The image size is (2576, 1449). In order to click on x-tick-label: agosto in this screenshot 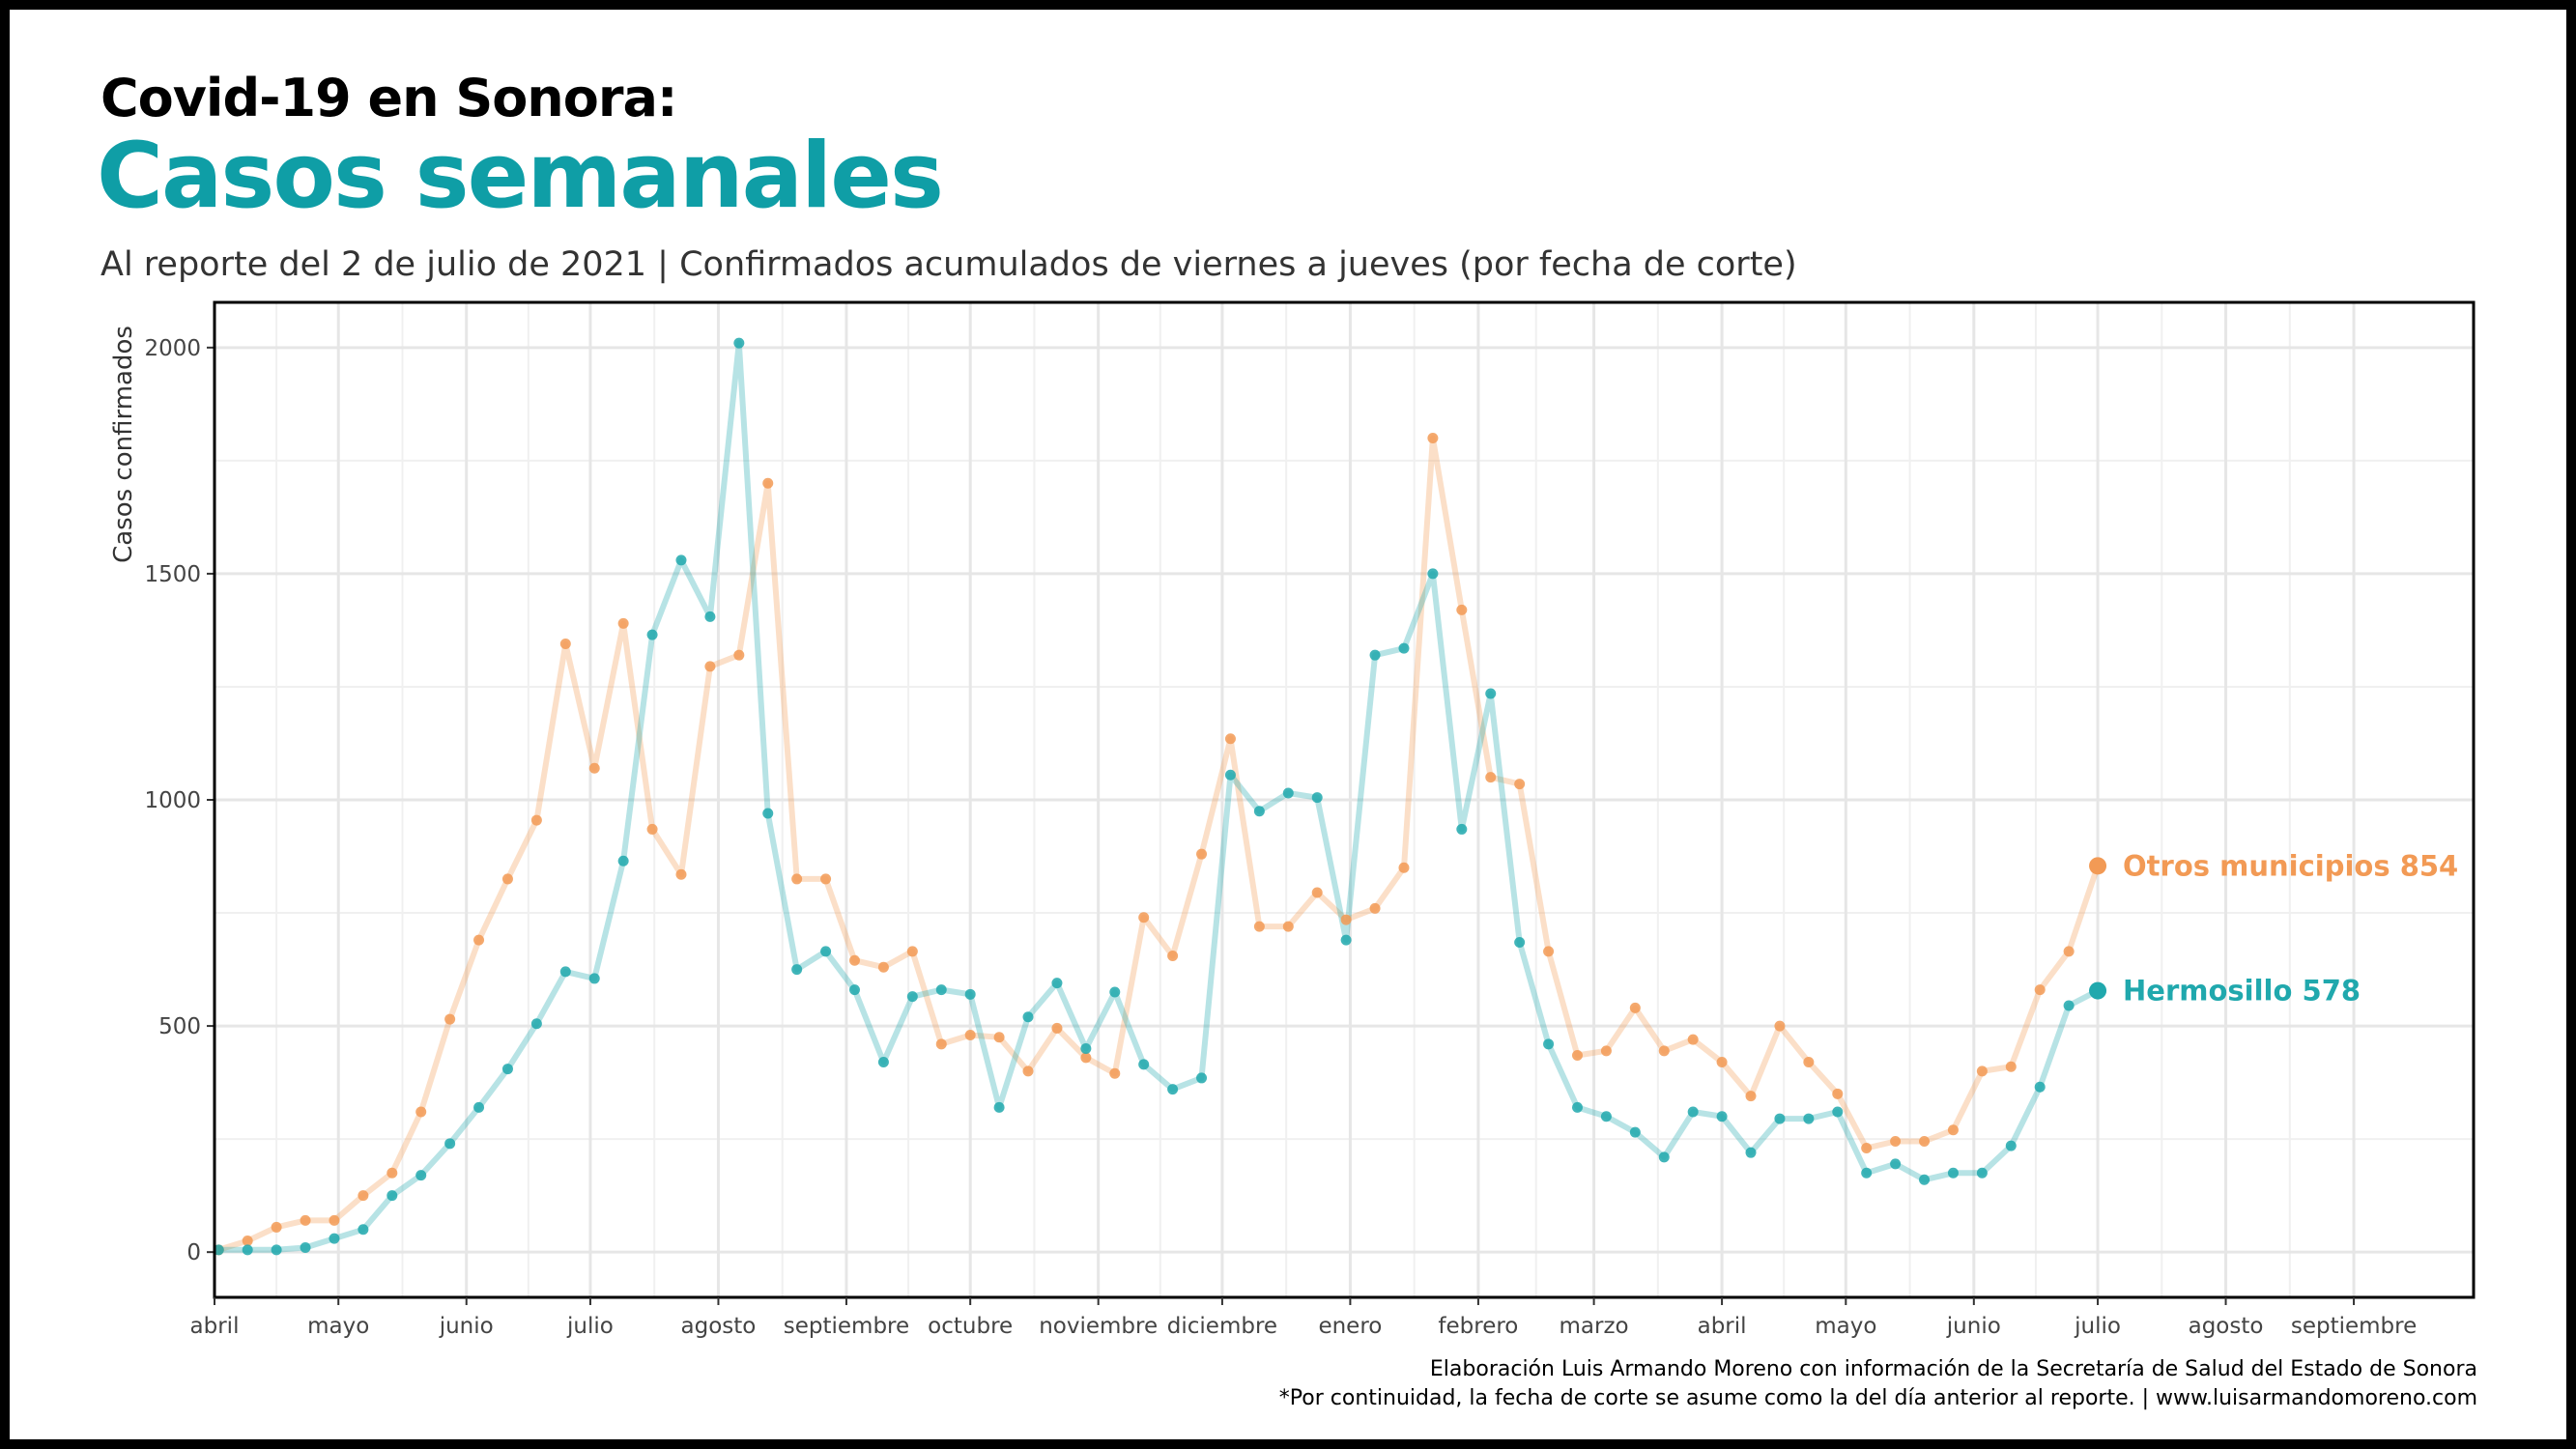, I will do `click(719, 1326)`.